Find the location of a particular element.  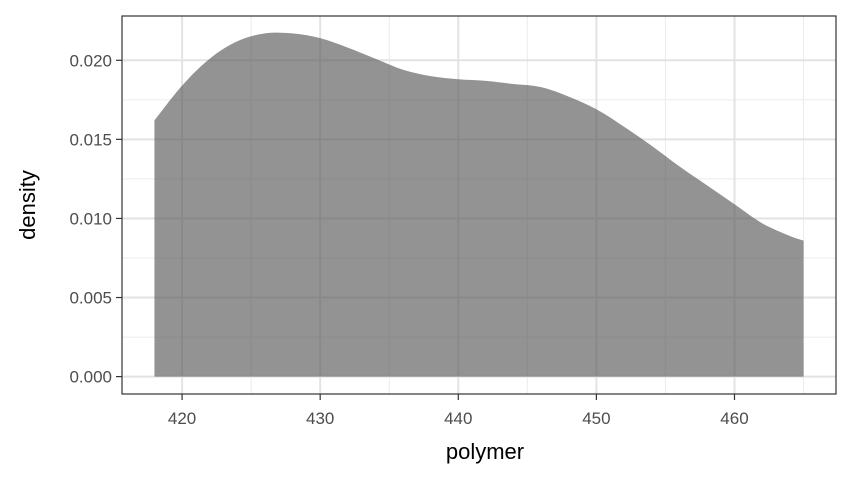

y-tick-label: 0.000 is located at coordinates (90, 377).